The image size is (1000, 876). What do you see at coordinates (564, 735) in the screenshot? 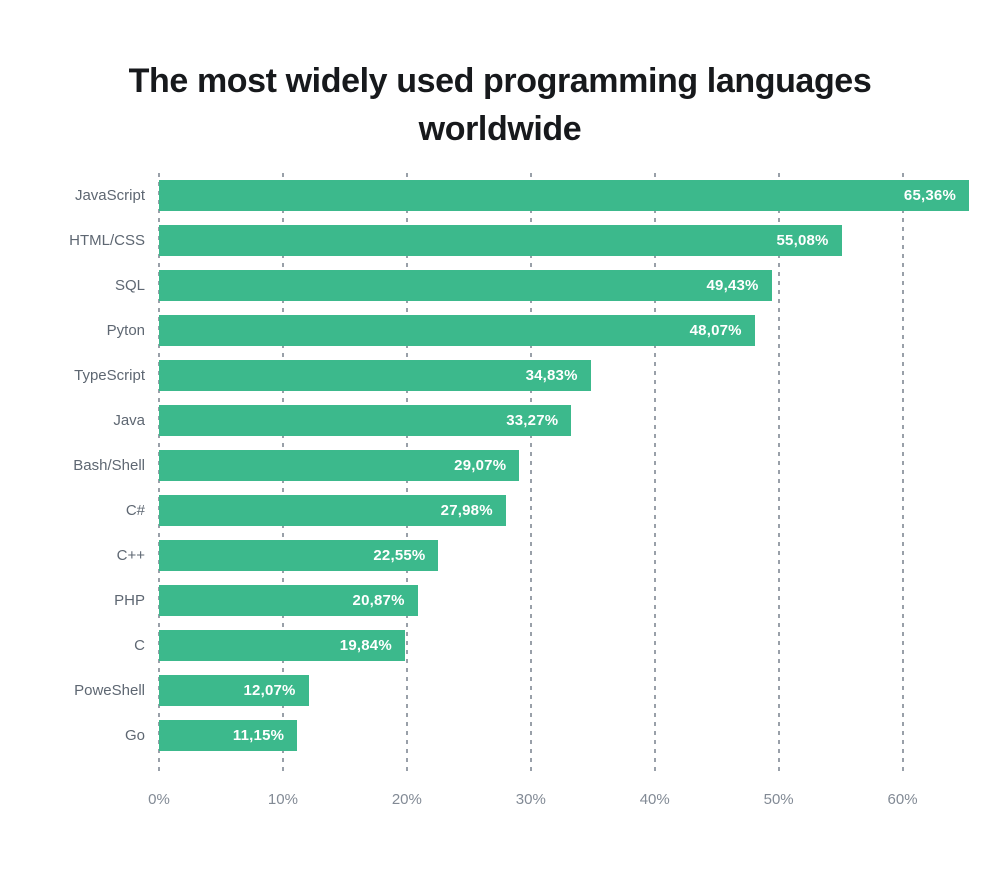
I see `bar-track: 11,15%` at bounding box center [564, 735].